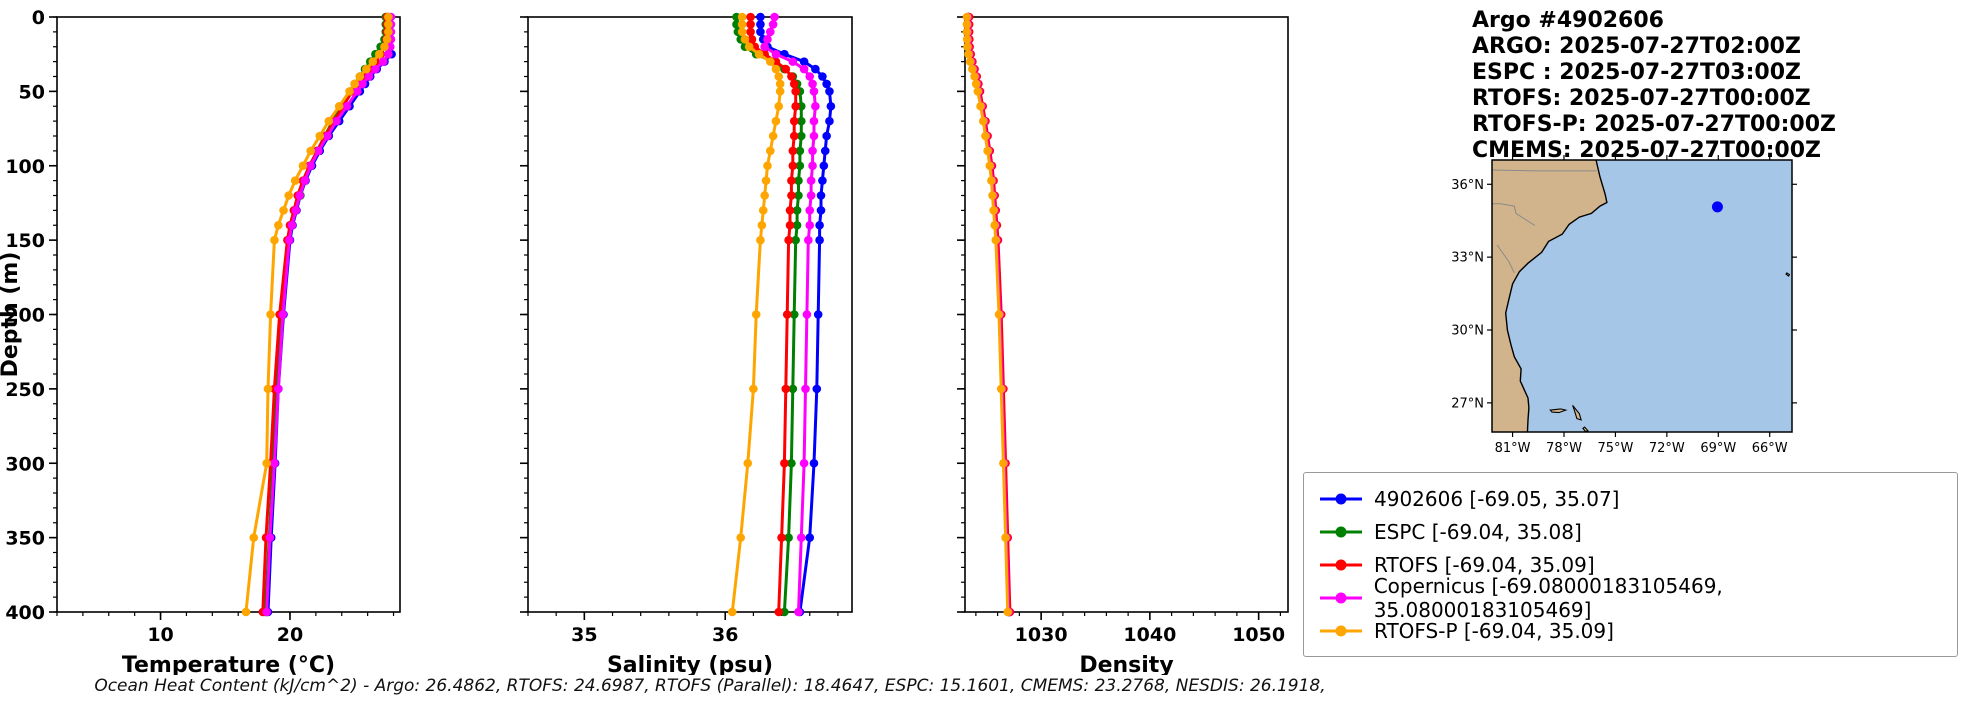  I want to click on map-lon-label: 69°W, so click(1718, 448).